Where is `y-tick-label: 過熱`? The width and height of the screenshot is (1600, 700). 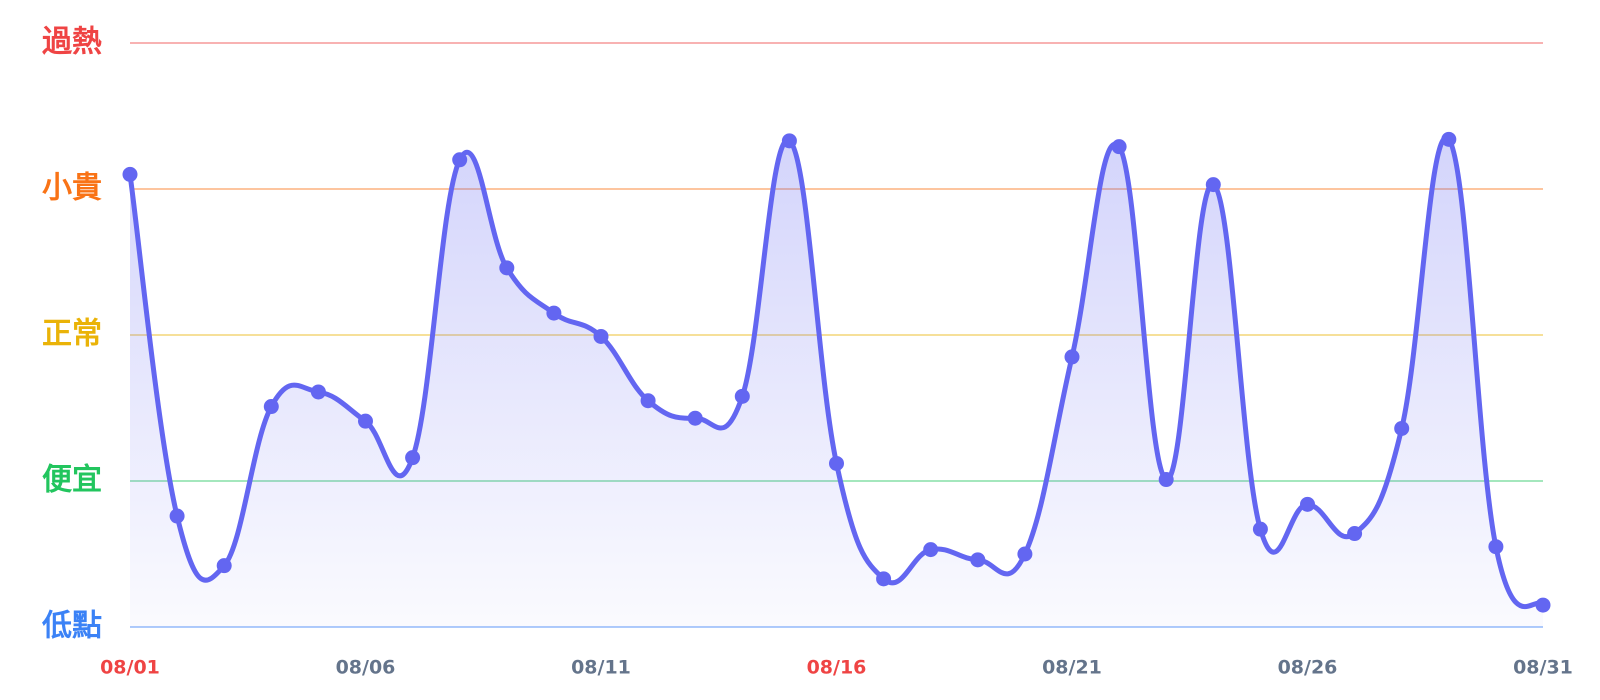 y-tick-label: 過熱 is located at coordinates (72, 42).